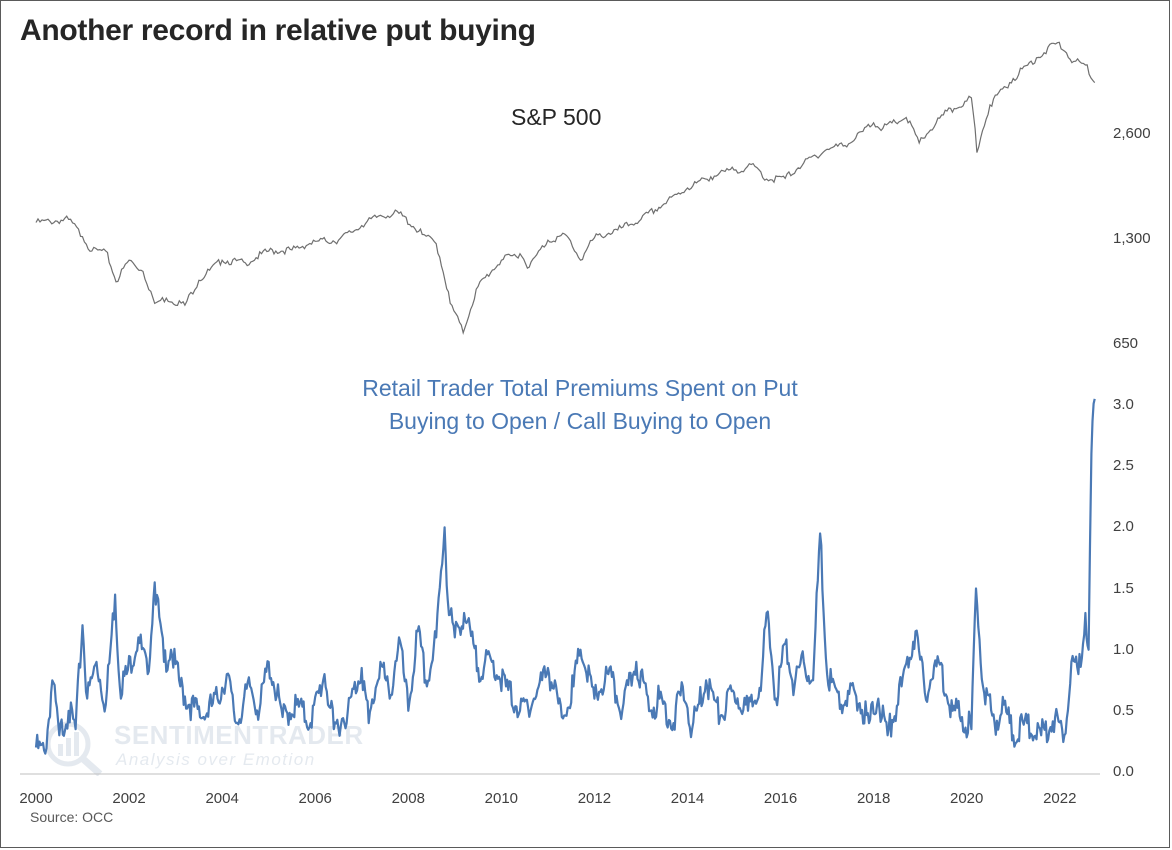 The width and height of the screenshot is (1172, 850). I want to click on x-tick-label: 2016, so click(780, 798).